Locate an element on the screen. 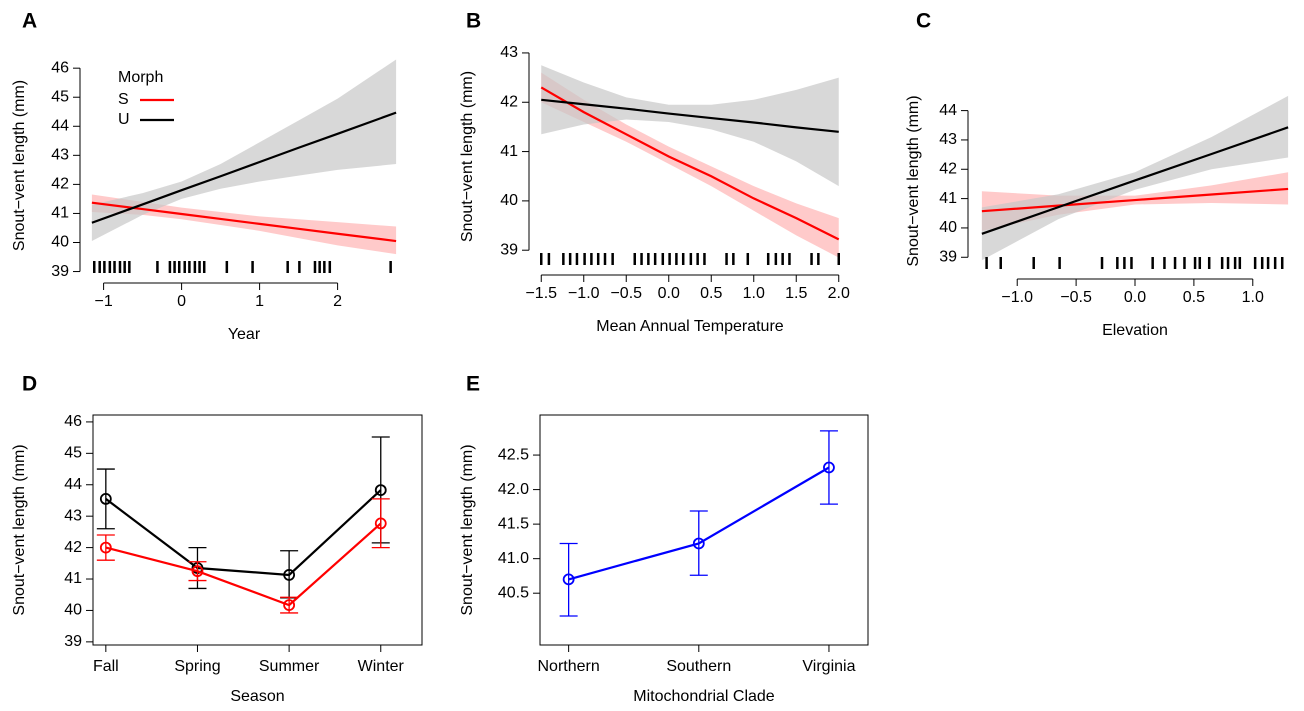  panel-letter: A is located at coordinates (29, 21).